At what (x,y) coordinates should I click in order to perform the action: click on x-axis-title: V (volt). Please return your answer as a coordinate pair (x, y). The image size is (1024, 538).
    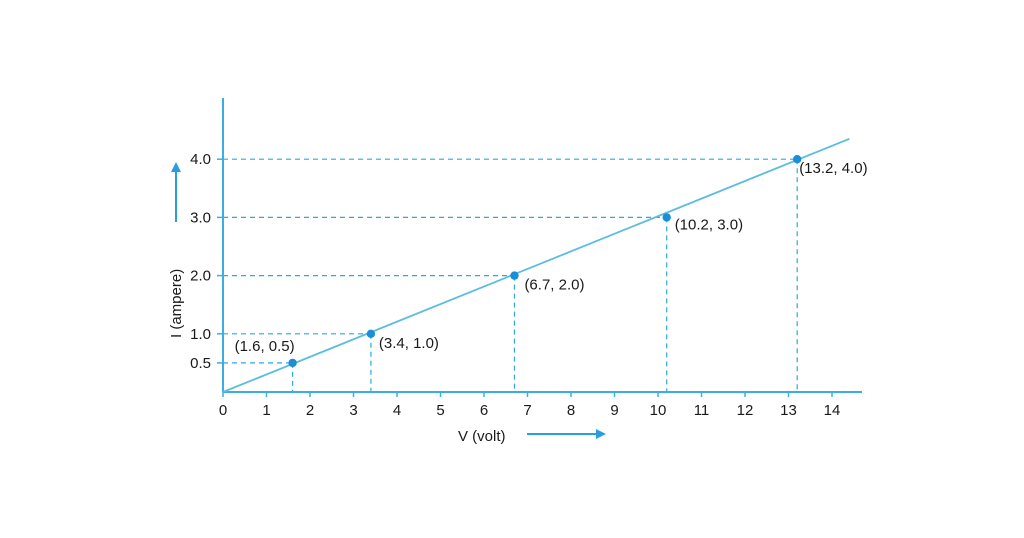
    Looking at the image, I should click on (482, 436).